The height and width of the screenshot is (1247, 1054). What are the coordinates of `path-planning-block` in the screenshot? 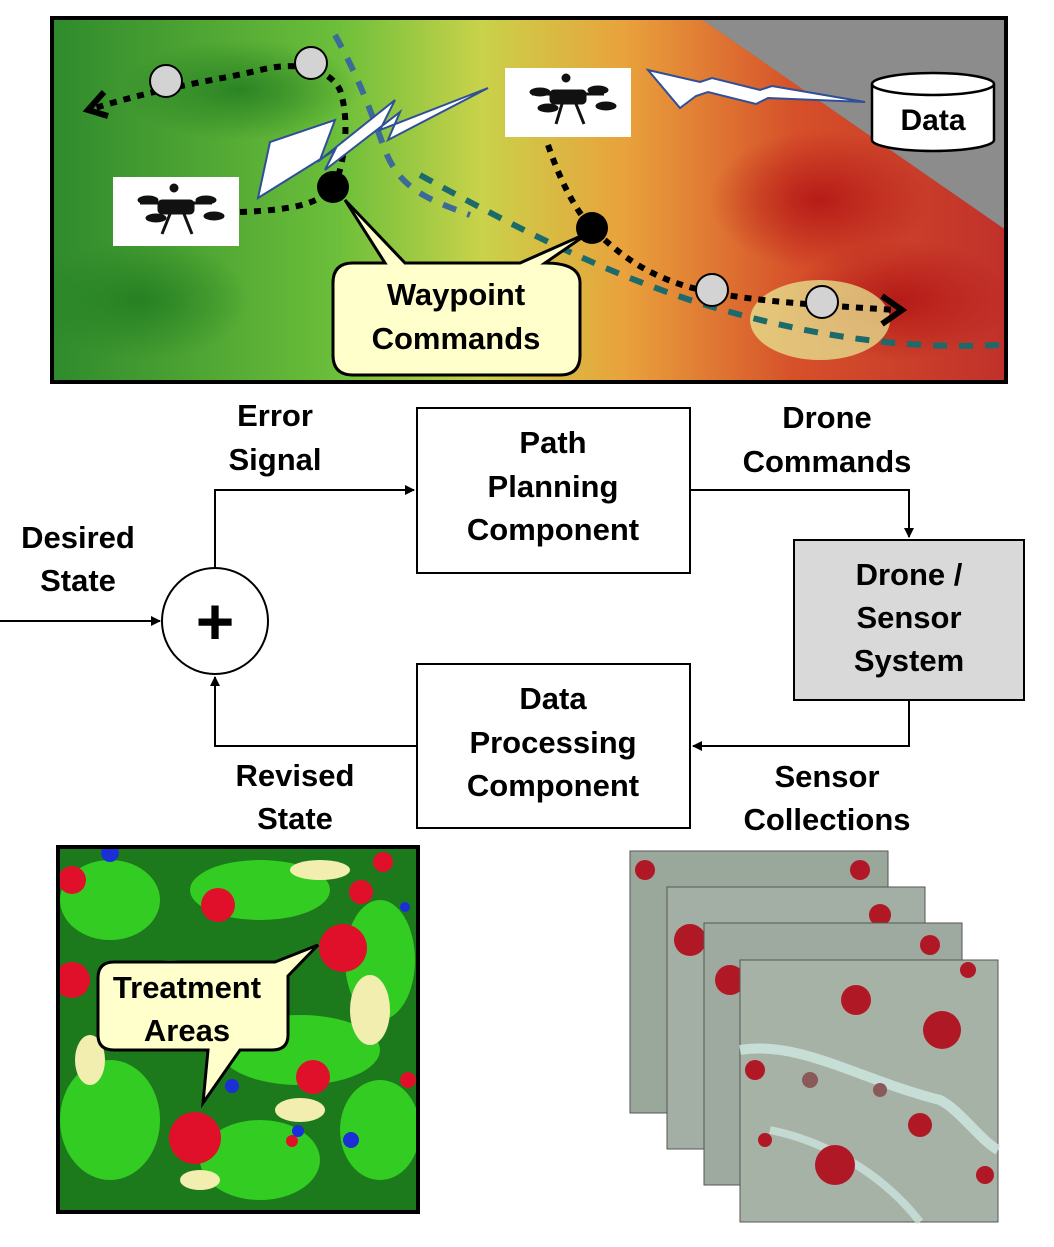 It's located at (553, 490).